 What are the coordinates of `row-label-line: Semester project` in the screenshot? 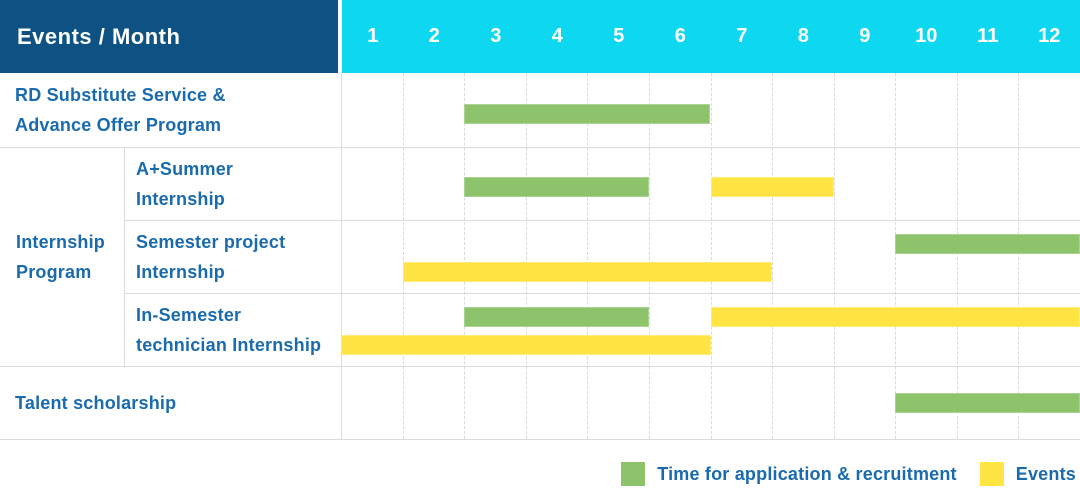 It's located at (211, 241).